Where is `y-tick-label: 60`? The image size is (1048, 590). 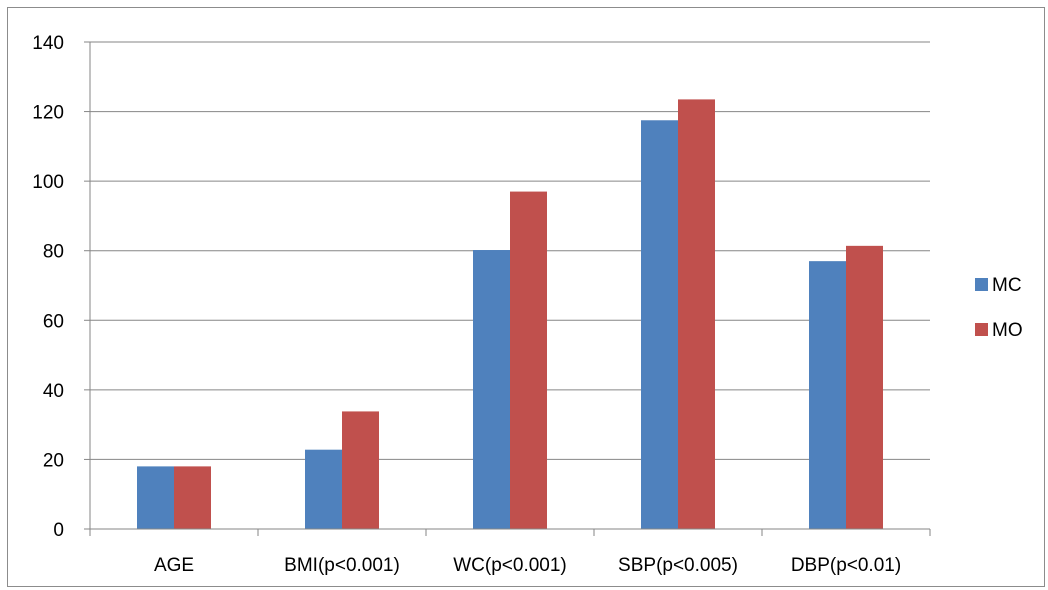 y-tick-label: 60 is located at coordinates (53, 321).